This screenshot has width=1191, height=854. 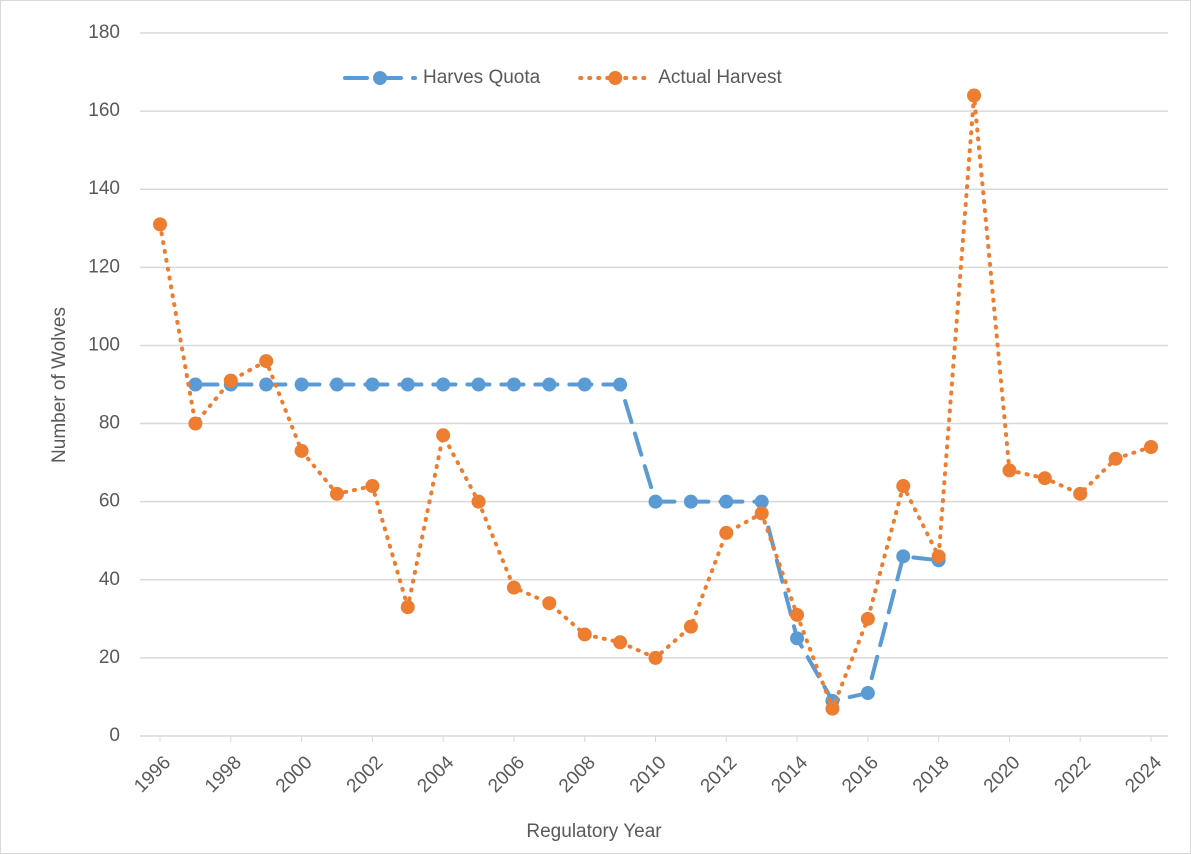 What do you see at coordinates (104, 32) in the screenshot?
I see `y-tick-label: 180` at bounding box center [104, 32].